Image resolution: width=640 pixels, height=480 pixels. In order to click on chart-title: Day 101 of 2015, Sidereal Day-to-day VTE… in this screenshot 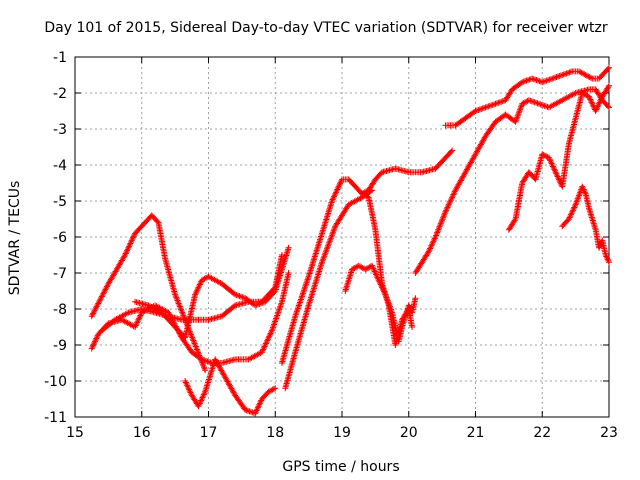, I will do `click(326, 28)`.